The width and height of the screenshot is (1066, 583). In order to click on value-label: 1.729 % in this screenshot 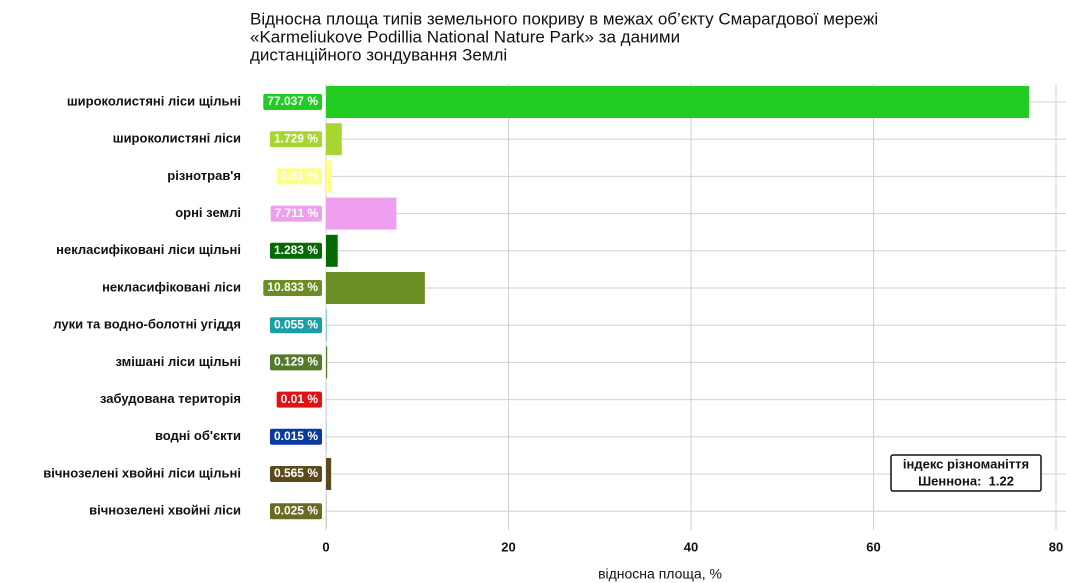, I will do `click(296, 138)`.